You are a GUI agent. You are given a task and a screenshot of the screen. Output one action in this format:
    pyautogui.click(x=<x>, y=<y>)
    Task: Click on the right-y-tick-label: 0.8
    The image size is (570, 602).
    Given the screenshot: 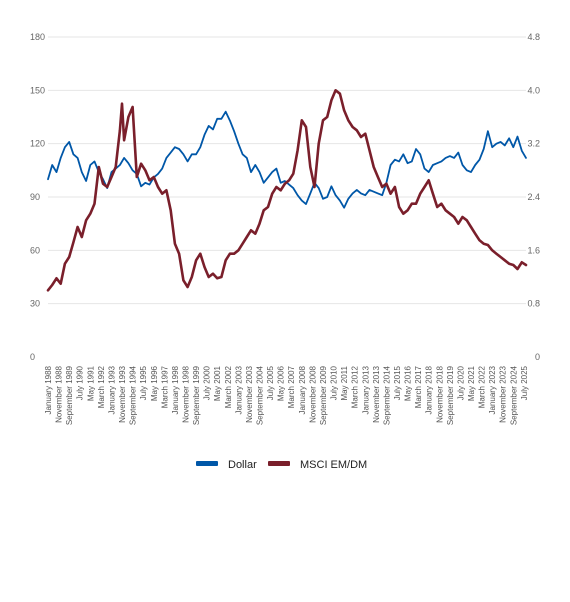 What is the action you would take?
    pyautogui.click(x=533, y=304)
    